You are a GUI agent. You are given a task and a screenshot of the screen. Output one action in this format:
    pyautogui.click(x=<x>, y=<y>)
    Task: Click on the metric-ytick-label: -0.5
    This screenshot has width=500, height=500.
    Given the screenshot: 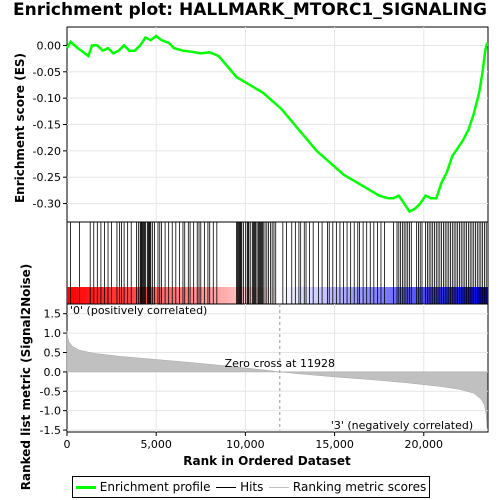 What is the action you would take?
    pyautogui.click(x=50, y=391)
    